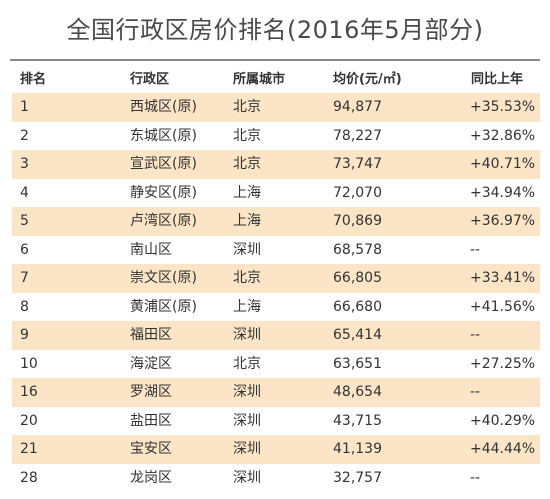 The image size is (550, 499). What do you see at coordinates (150, 79) in the screenshot?
I see `header-district: 行政区` at bounding box center [150, 79].